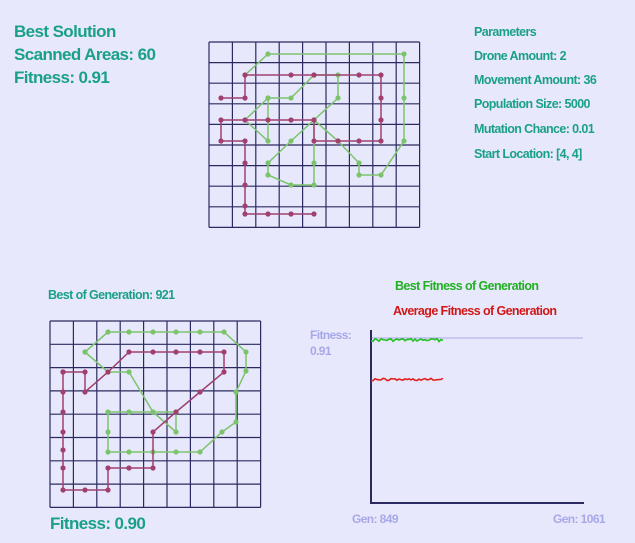 Image resolution: width=635 pixels, height=543 pixels. I want to click on scanned-areas-label: Scanned Areas: 60, so click(85, 54).